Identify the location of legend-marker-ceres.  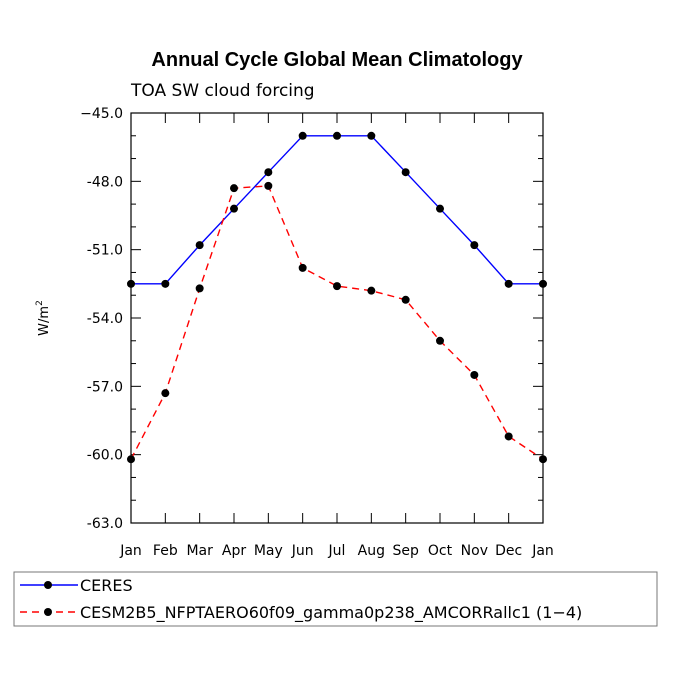
(48, 585).